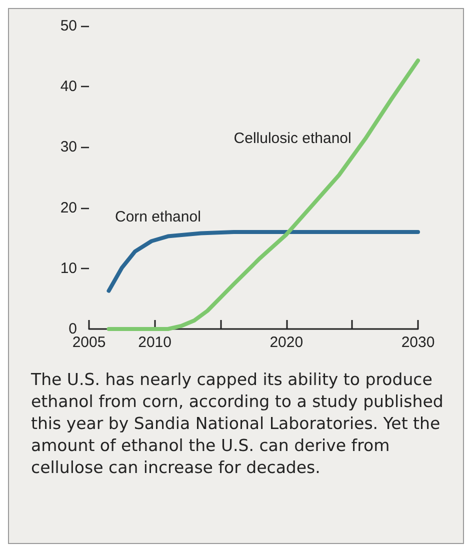  Describe the element at coordinates (293, 139) in the screenshot. I see `series-label: Cellulosic ethanol` at that location.